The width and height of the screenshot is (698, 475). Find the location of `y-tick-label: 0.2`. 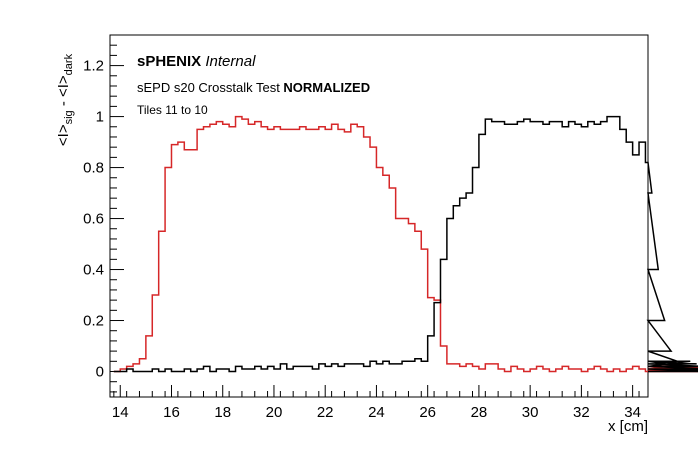

y-tick-label: 0.2 is located at coordinates (93, 321).